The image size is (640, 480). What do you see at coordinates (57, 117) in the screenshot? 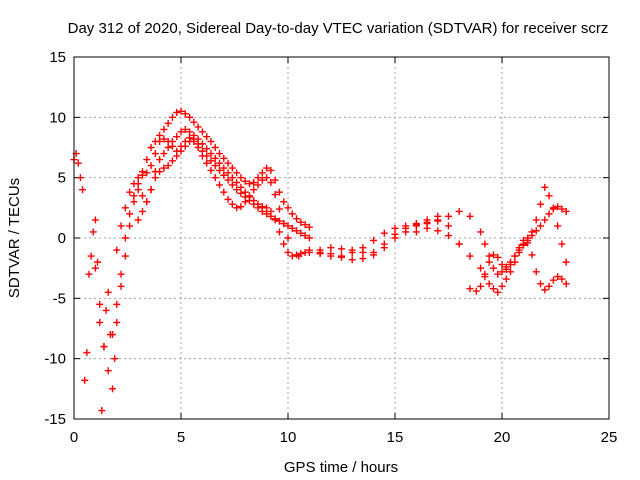
I see `y-tick-label: 10` at bounding box center [57, 117].